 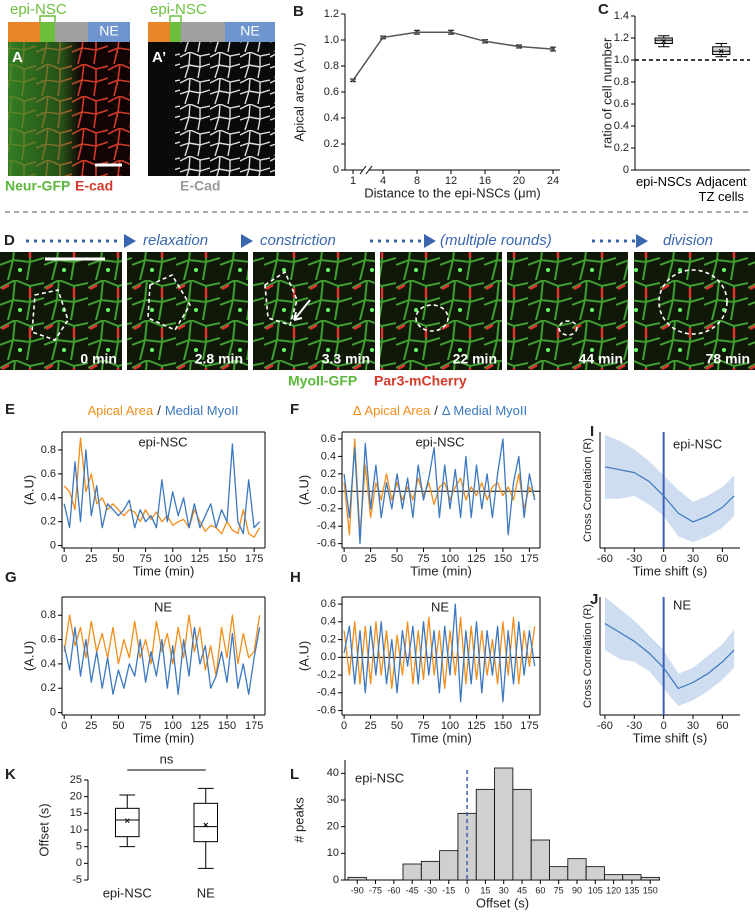 What do you see at coordinates (496, 240) in the screenshot?
I see `step-label: (multiple rounds)` at bounding box center [496, 240].